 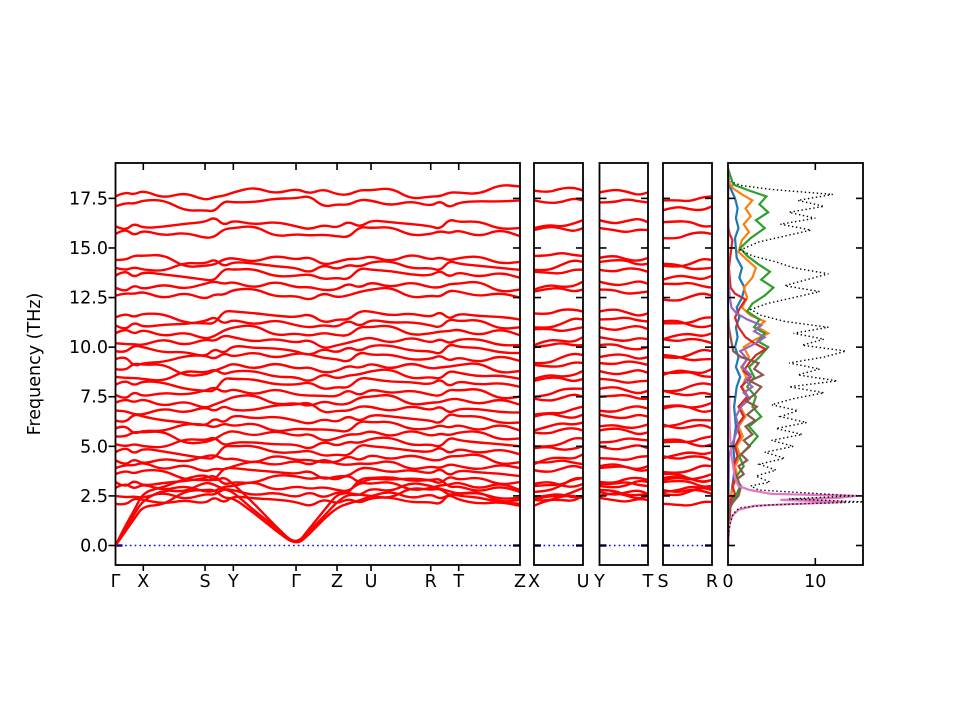 I want to click on y-tick-label: 15.0, so click(x=88, y=249).